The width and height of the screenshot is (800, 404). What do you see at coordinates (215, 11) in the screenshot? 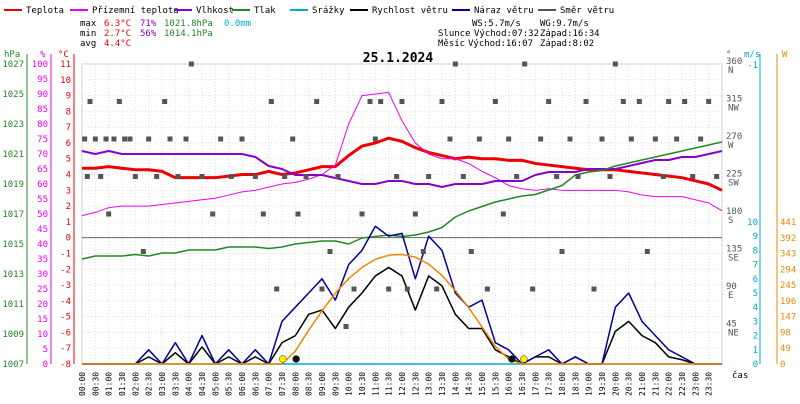
I see `legend-label: Vlhkost` at bounding box center [215, 11].